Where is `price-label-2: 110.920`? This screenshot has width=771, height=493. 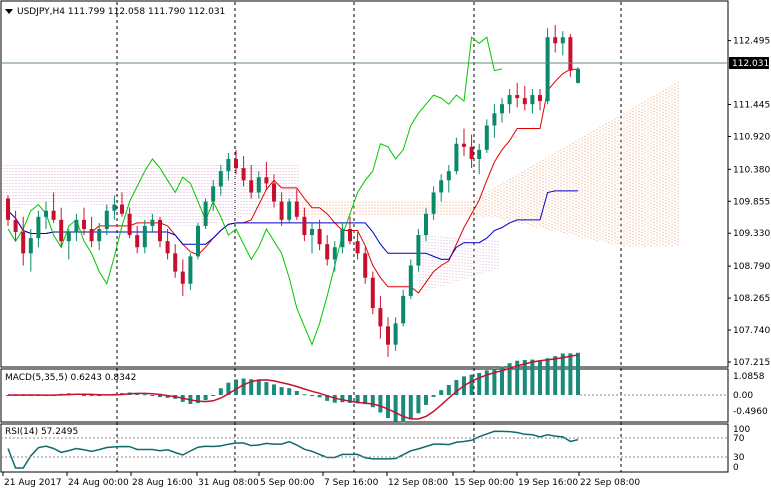 price-label-2: 110.920 is located at coordinates (751, 137).